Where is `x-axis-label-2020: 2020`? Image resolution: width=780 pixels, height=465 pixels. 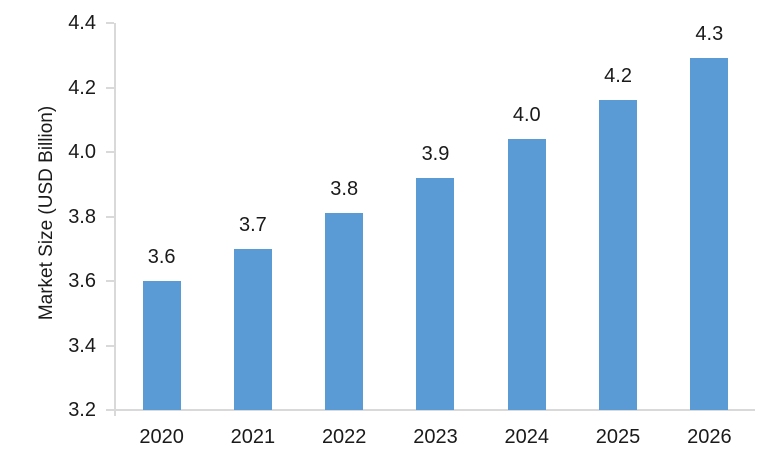
x-axis-label-2020: 2020 is located at coordinates (161, 437).